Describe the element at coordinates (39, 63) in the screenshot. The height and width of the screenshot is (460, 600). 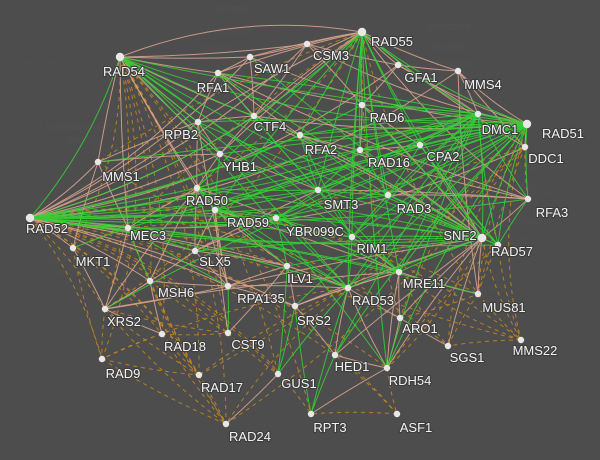
I see `background-watermark: yeastNet` at that location.